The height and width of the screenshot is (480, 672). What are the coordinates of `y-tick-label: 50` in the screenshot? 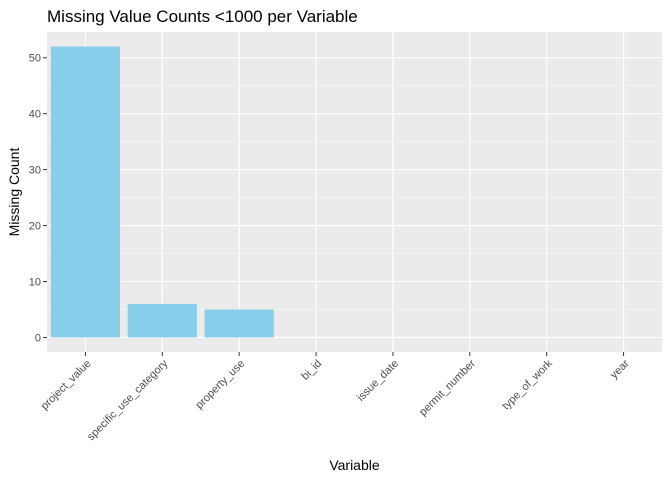 It's located at (35, 59).